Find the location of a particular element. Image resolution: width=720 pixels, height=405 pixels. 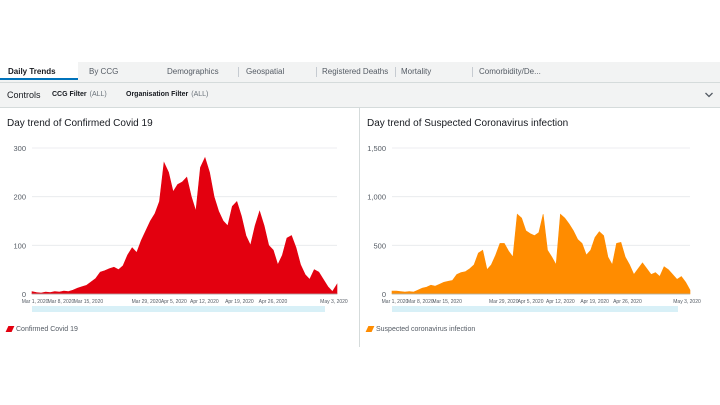

confirmed-legend: Confirmed Covid 19 is located at coordinates (41, 329).